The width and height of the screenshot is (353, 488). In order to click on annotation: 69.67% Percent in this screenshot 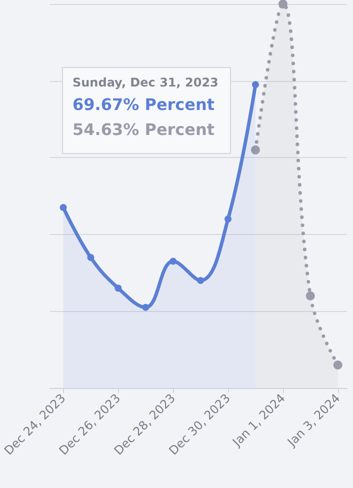, I will do `click(143, 104)`.